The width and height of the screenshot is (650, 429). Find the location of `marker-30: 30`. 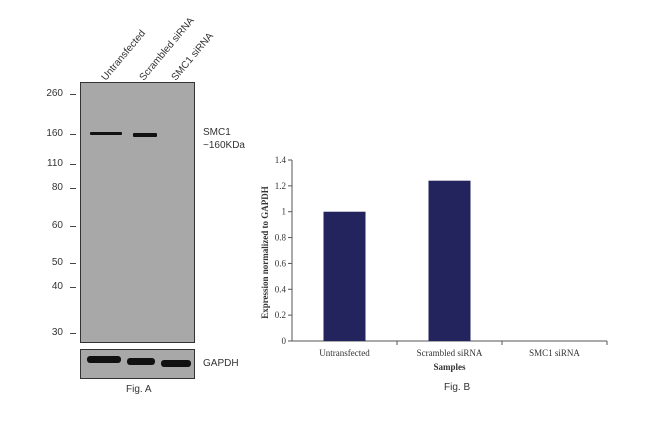

marker-30: 30 is located at coordinates (57, 332).